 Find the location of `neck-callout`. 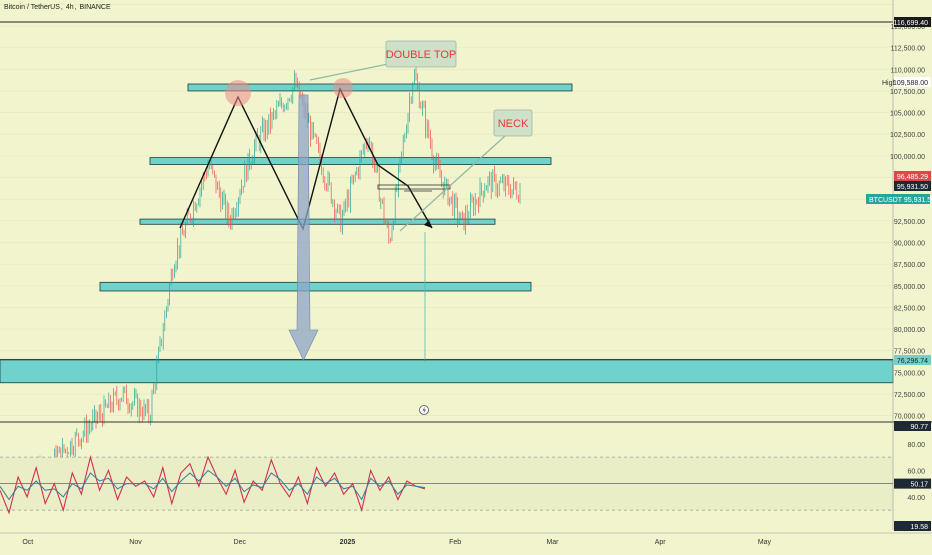

neck-callout is located at coordinates (513, 123).